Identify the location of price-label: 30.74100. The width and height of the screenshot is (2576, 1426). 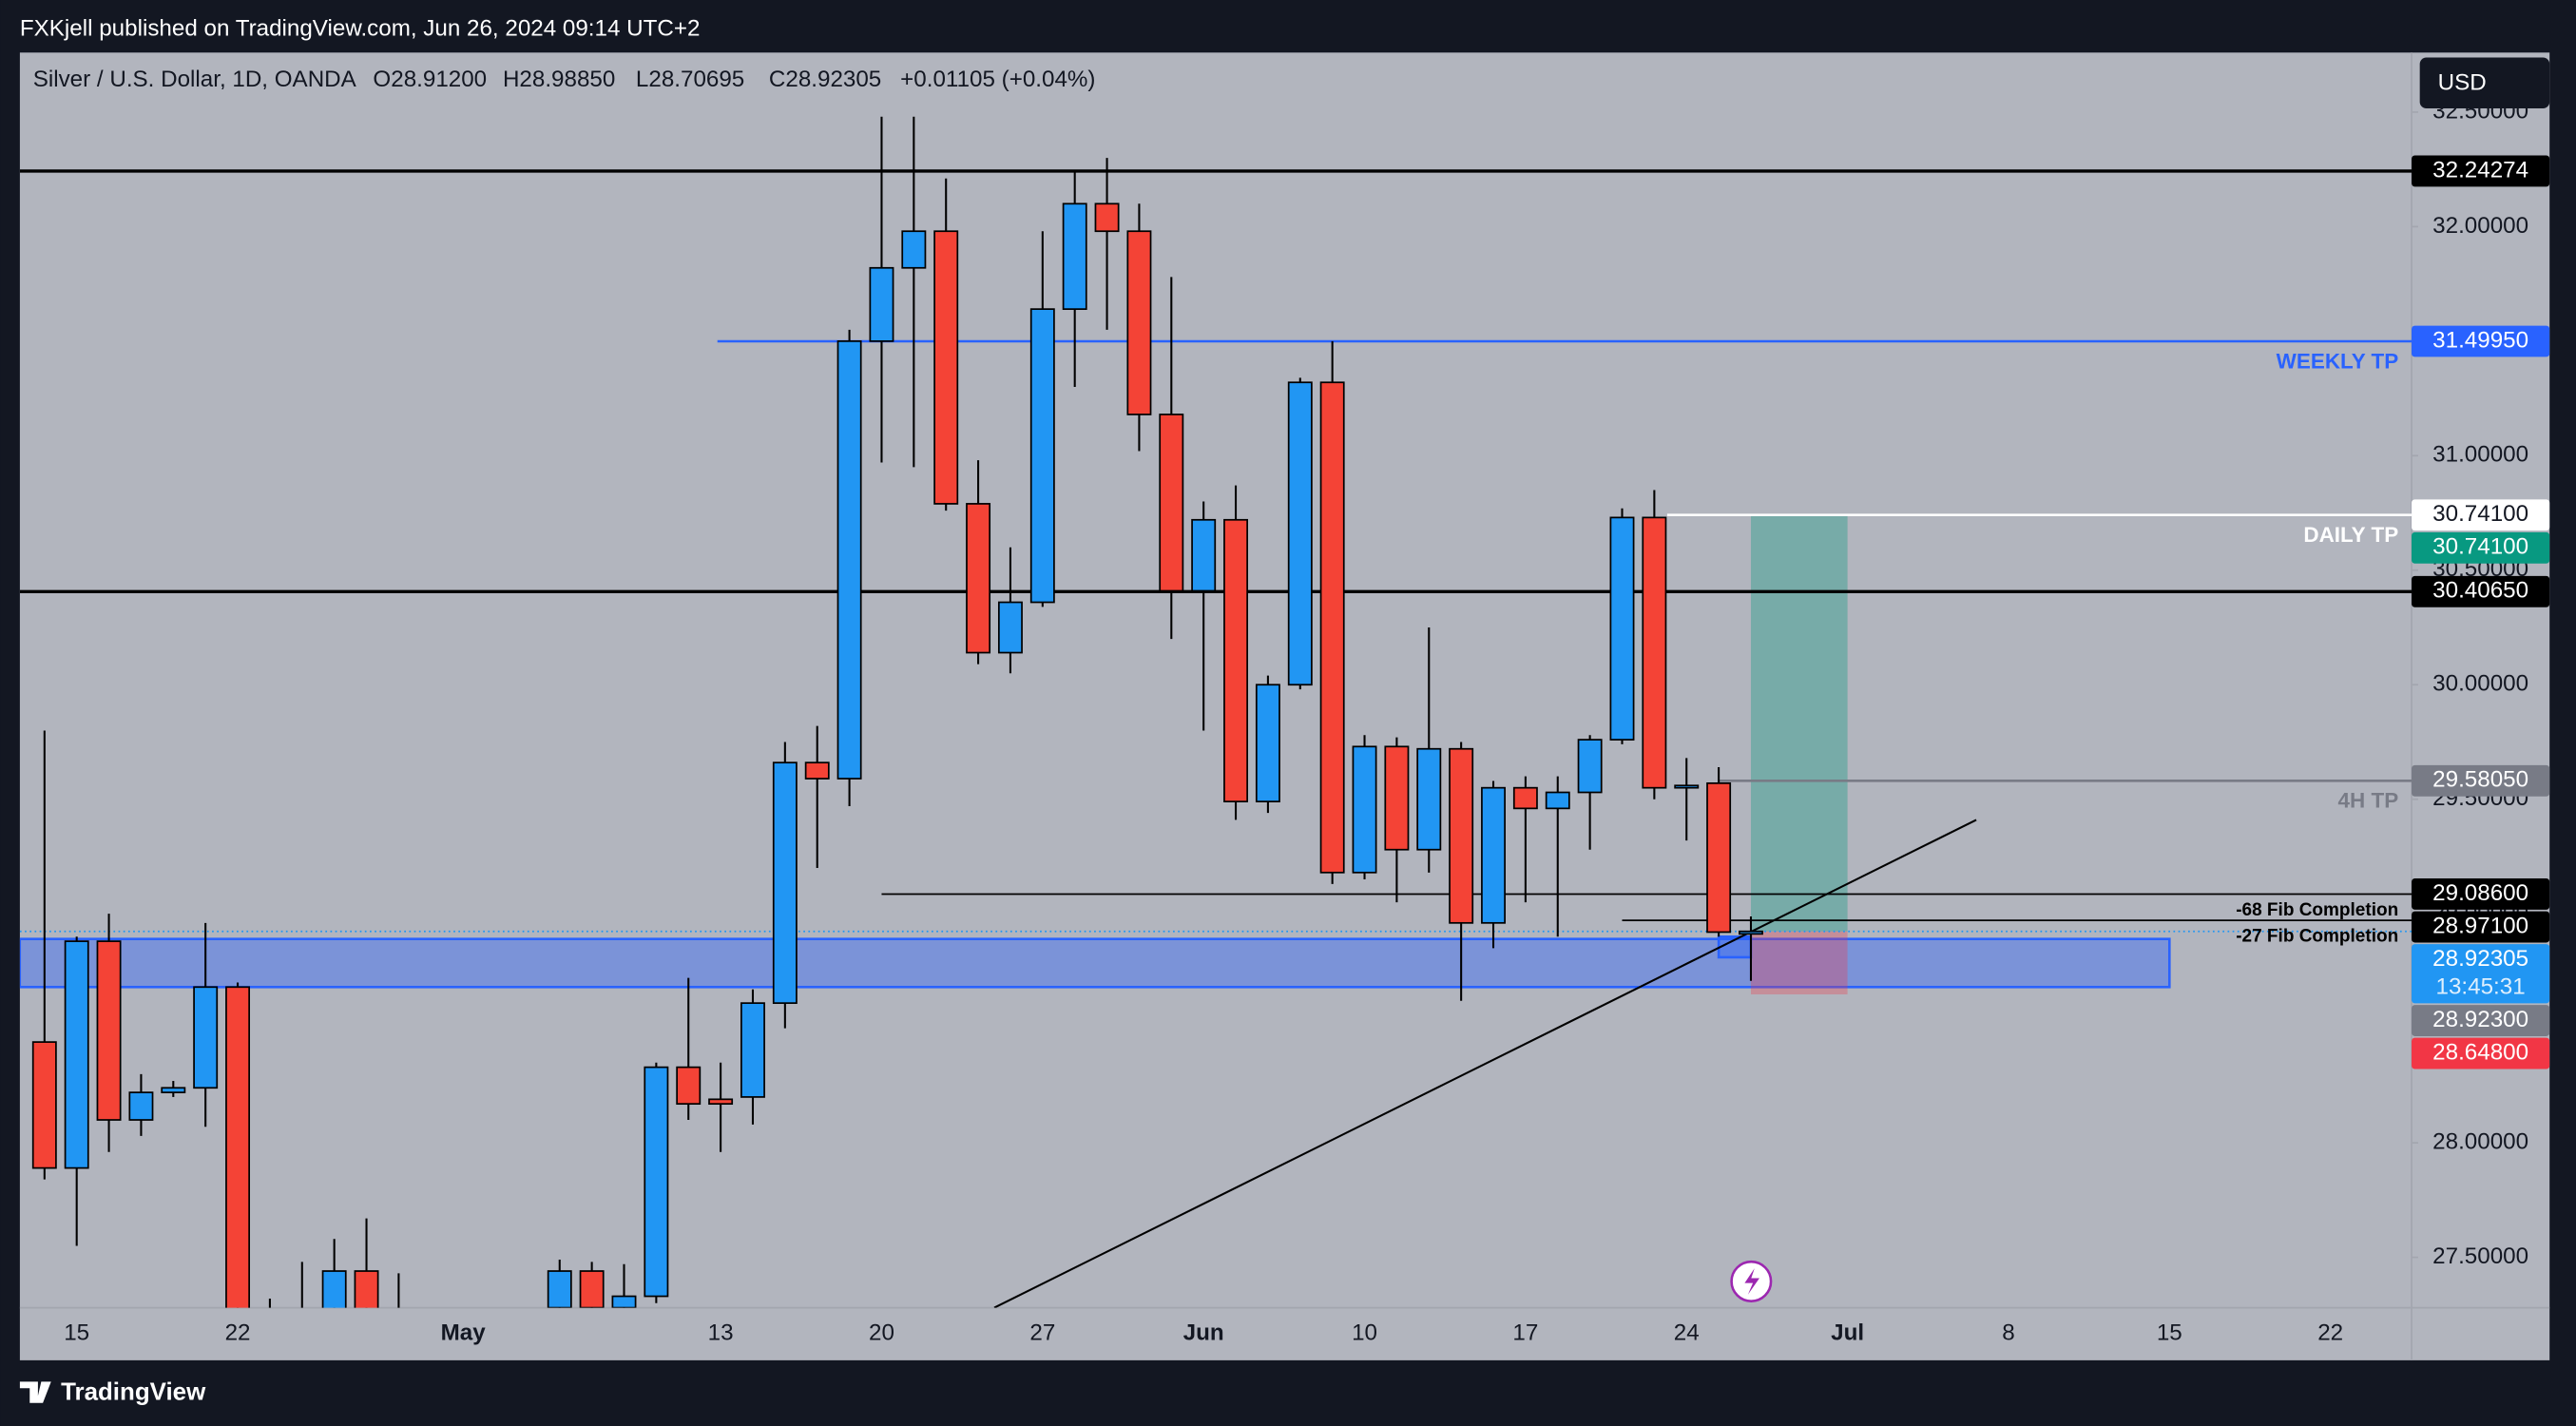
(2480, 547).